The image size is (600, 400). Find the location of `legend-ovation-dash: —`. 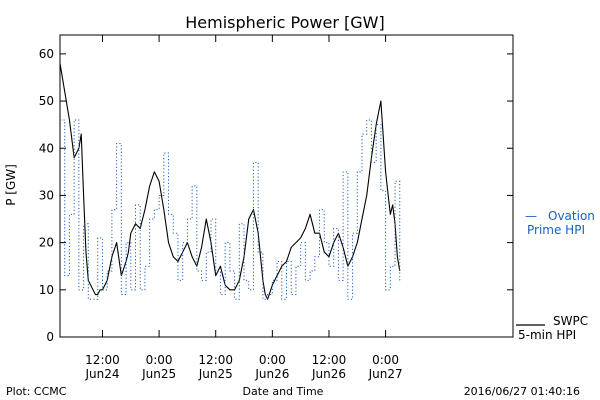

legend-ovation-dash: — is located at coordinates (531, 216).